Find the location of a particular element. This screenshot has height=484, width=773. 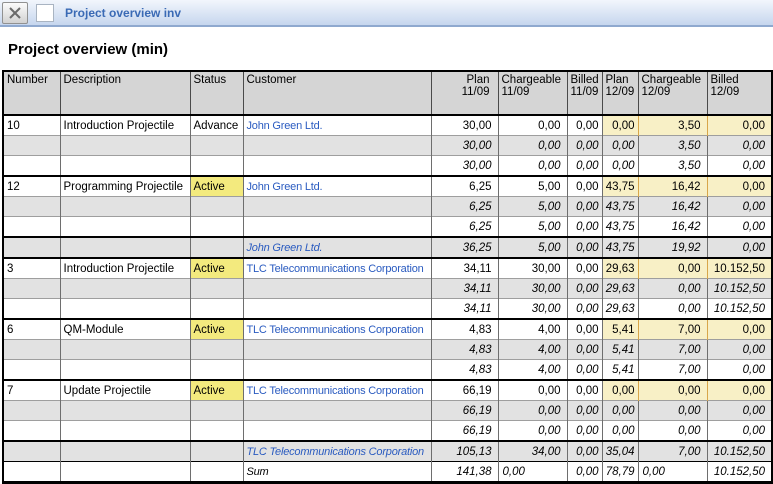

cell-chargeable-1209: 3,50 is located at coordinates (672, 165).